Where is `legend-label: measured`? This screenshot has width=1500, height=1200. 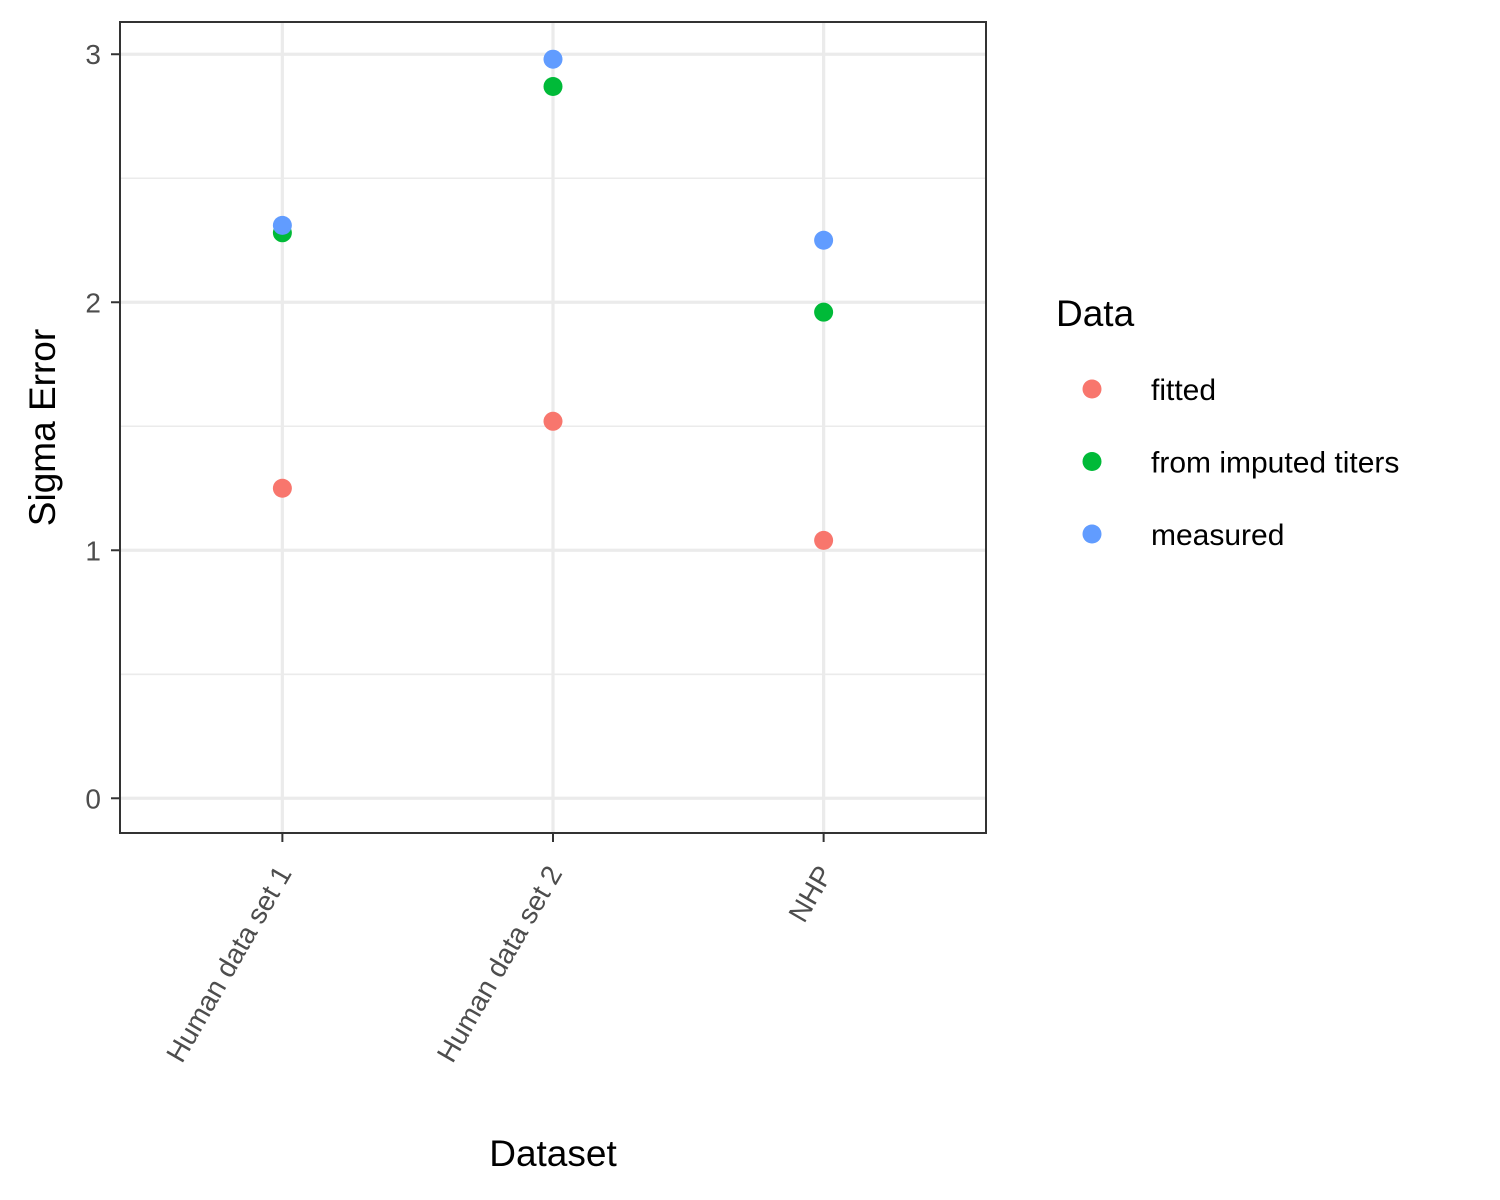 legend-label: measured is located at coordinates (1217, 535).